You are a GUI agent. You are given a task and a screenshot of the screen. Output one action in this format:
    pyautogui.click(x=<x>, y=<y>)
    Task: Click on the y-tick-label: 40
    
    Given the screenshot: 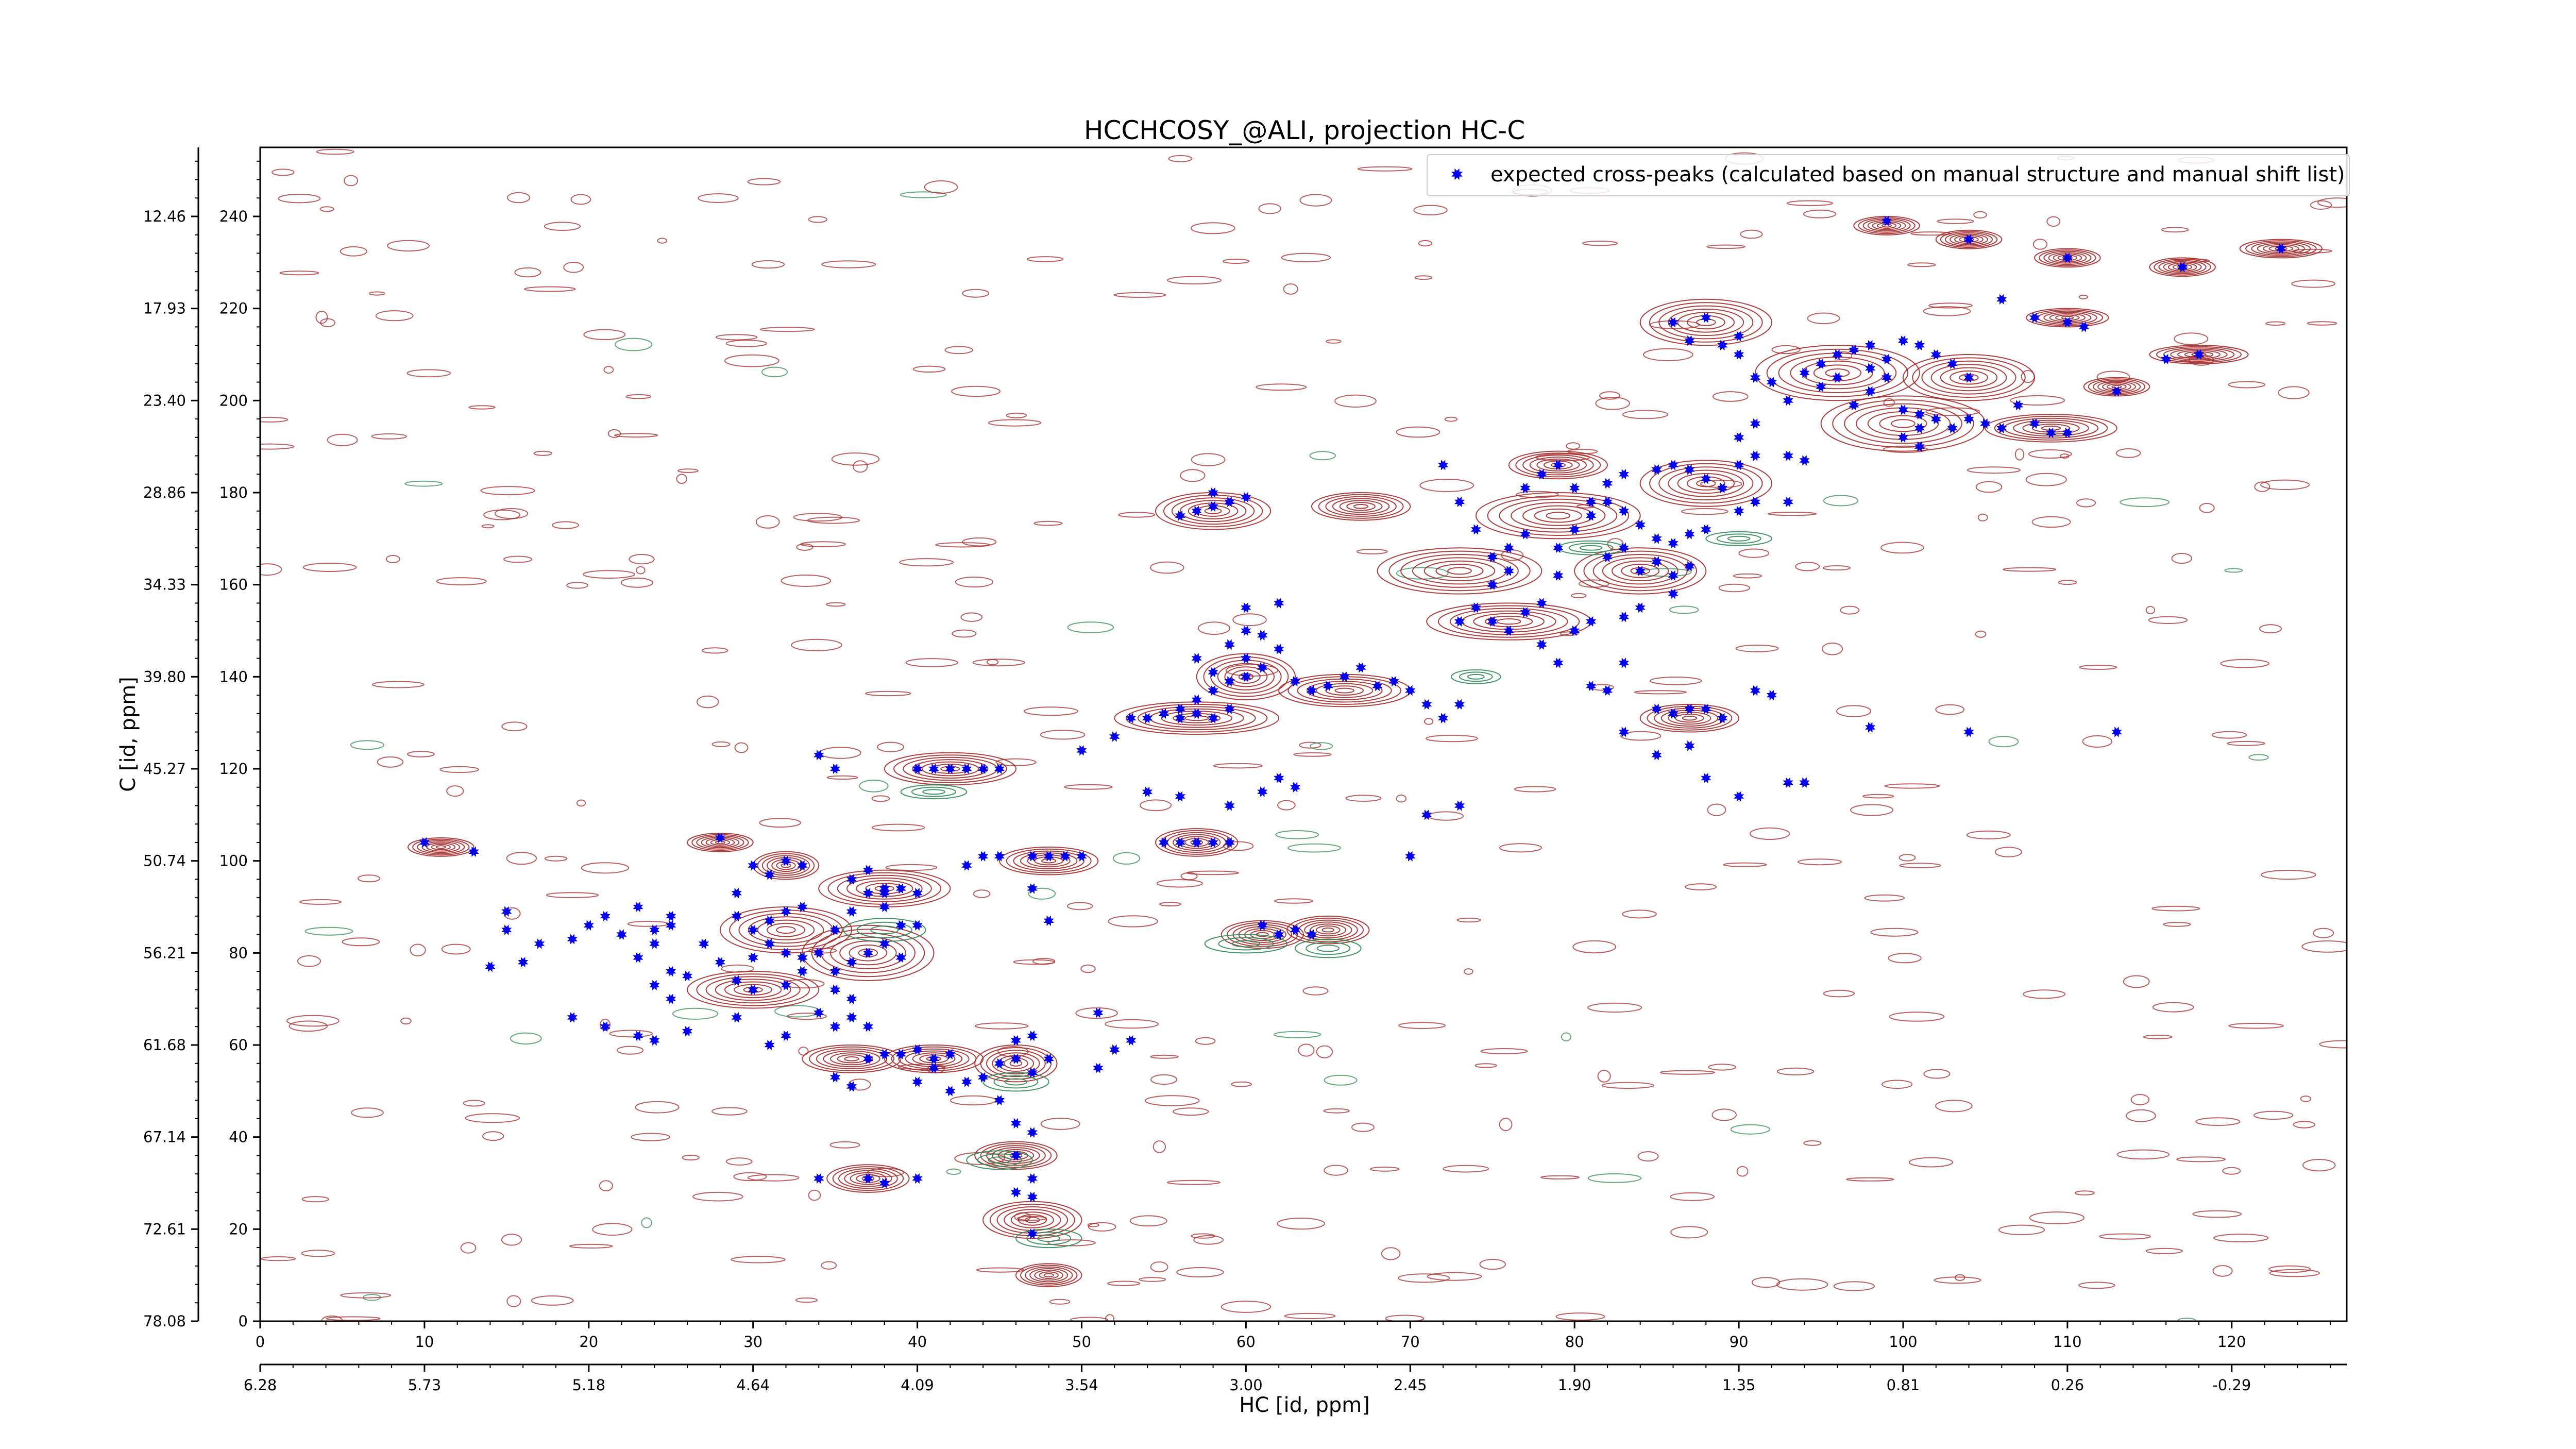 What is the action you would take?
    pyautogui.click(x=238, y=1137)
    